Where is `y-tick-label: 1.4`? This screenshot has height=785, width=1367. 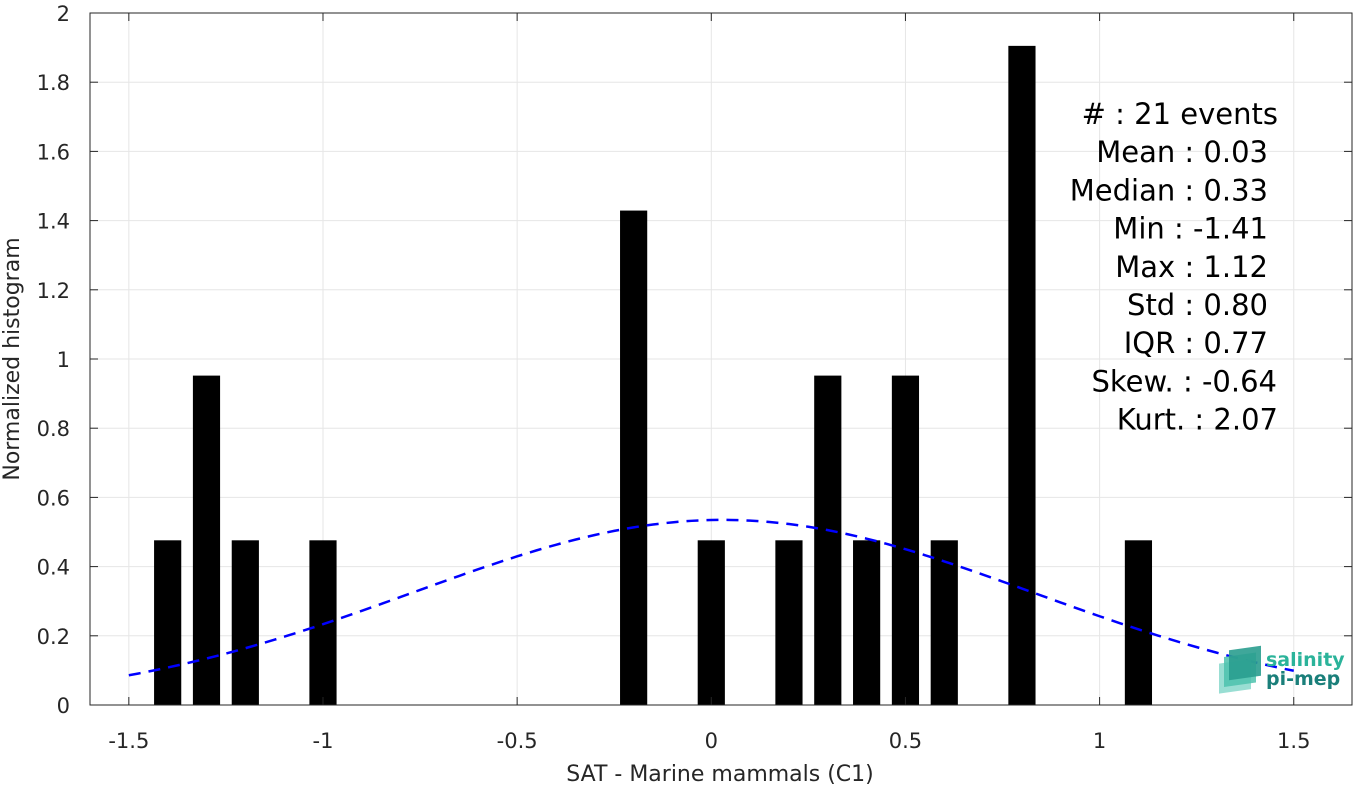 y-tick-label: 1.4 is located at coordinates (53, 222).